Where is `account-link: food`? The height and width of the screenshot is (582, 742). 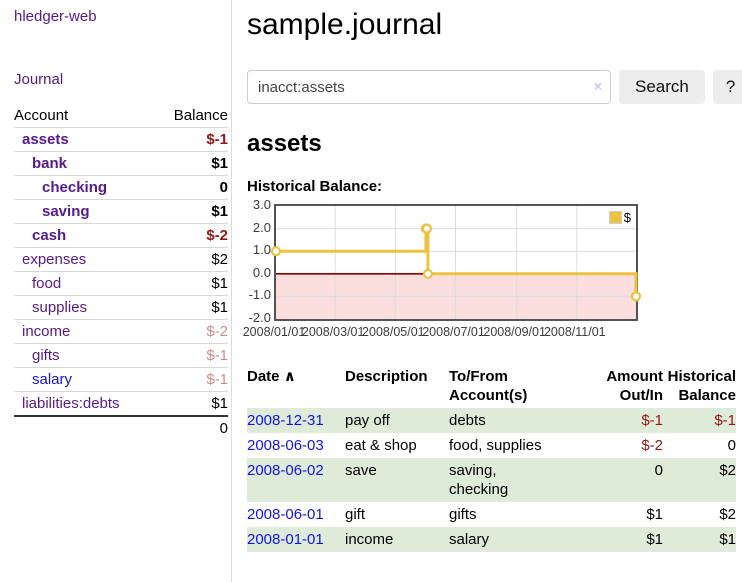
account-link: food is located at coordinates (47, 283).